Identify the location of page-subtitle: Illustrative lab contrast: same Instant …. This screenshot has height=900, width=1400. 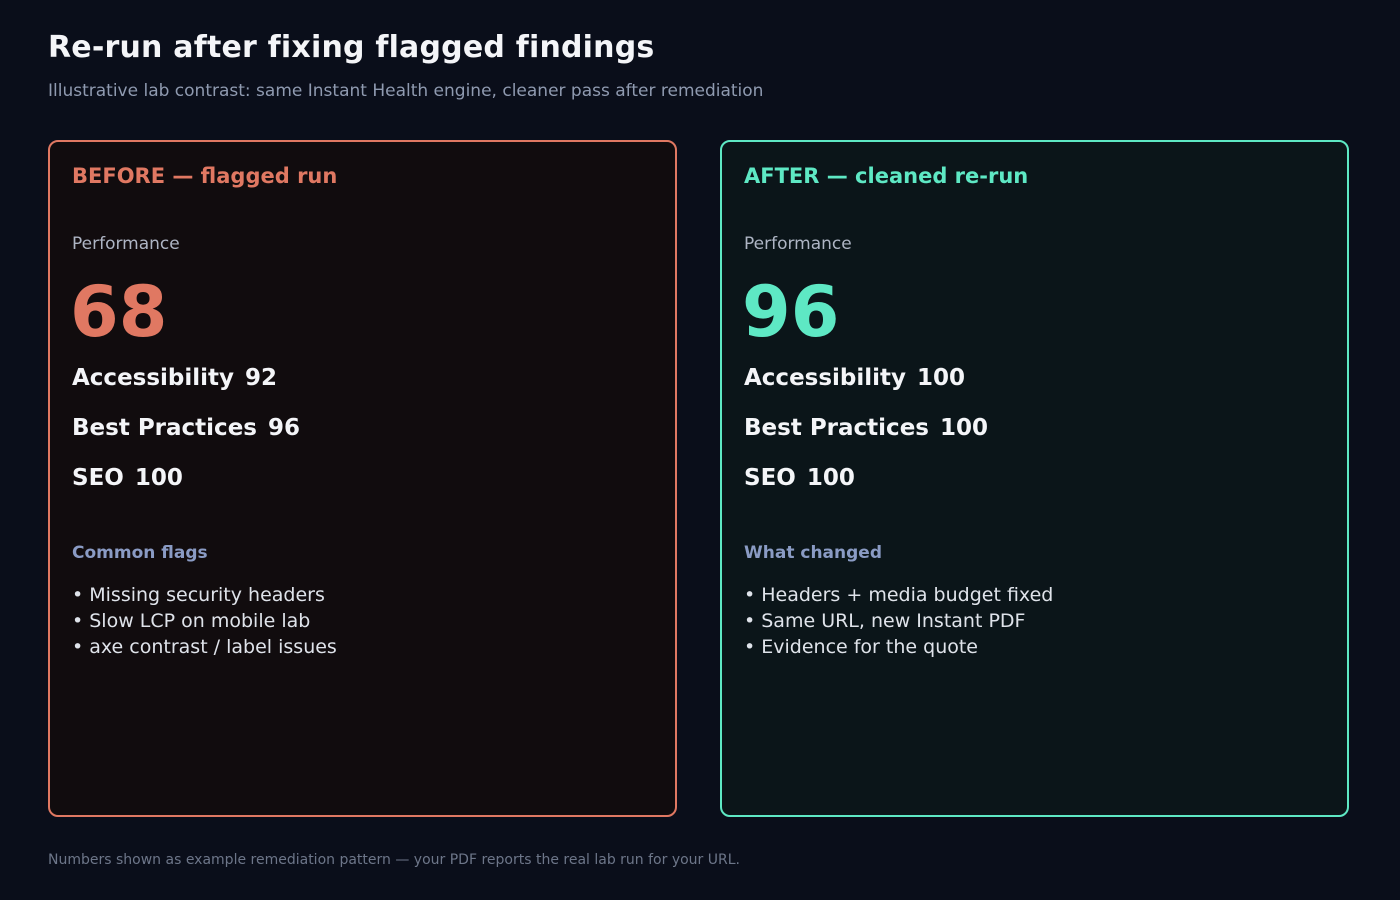
(406, 91).